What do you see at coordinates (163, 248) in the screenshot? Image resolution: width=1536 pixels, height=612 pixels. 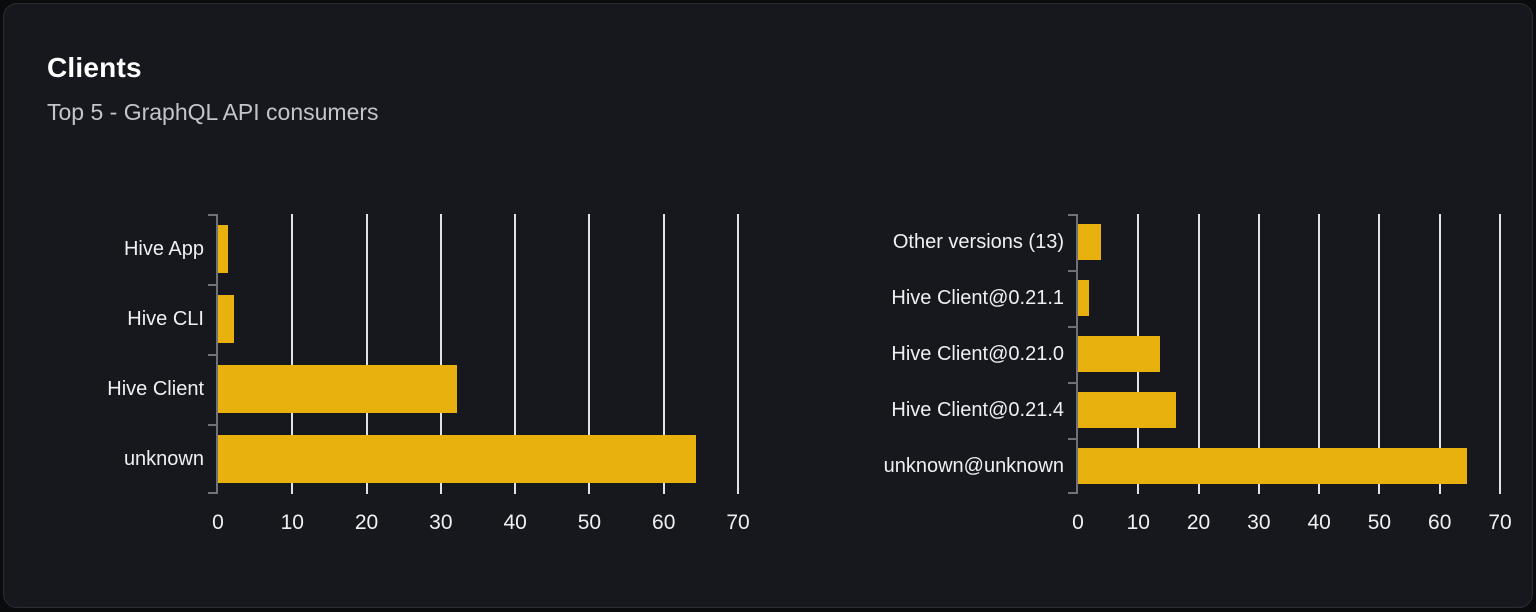 I see `category-label: Hive App` at bounding box center [163, 248].